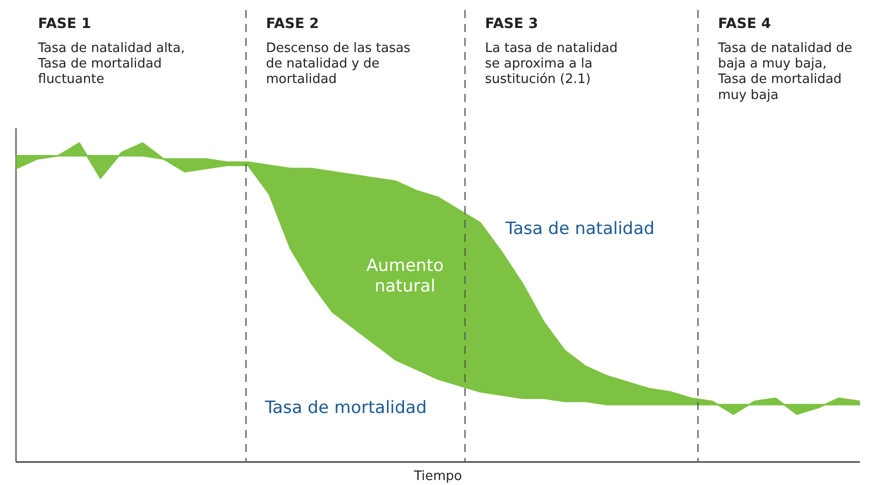 This screenshot has height=485, width=872. I want to click on x-axis-title: Tiempo, so click(437, 476).